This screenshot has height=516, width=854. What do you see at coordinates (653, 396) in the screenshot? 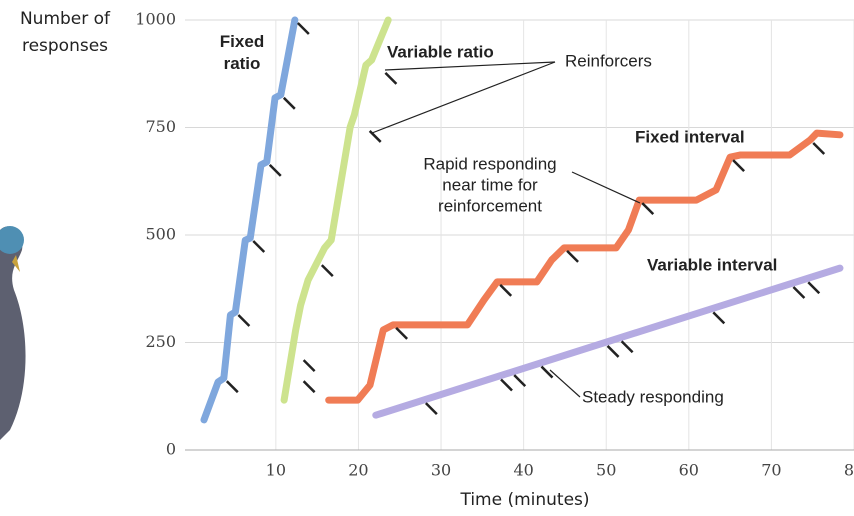
I see `annotation: Steady responding` at bounding box center [653, 396].